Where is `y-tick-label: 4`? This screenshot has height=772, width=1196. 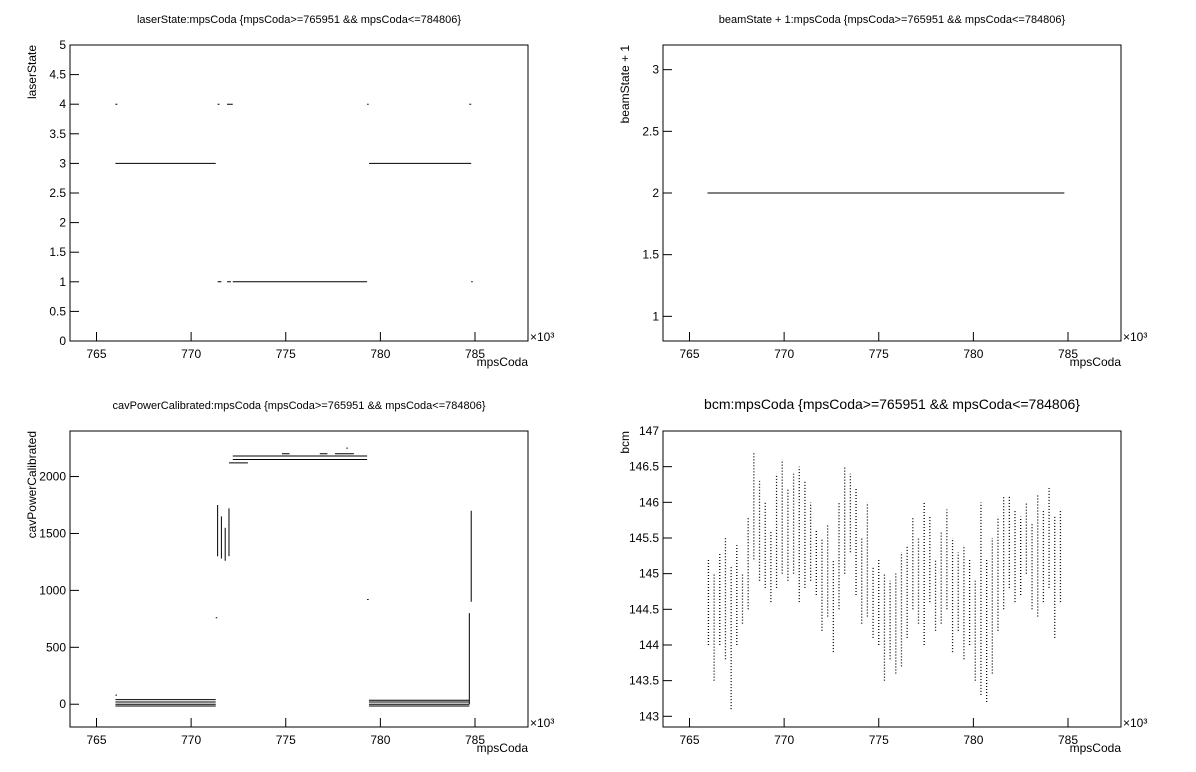 y-tick-label: 4 is located at coordinates (62, 104).